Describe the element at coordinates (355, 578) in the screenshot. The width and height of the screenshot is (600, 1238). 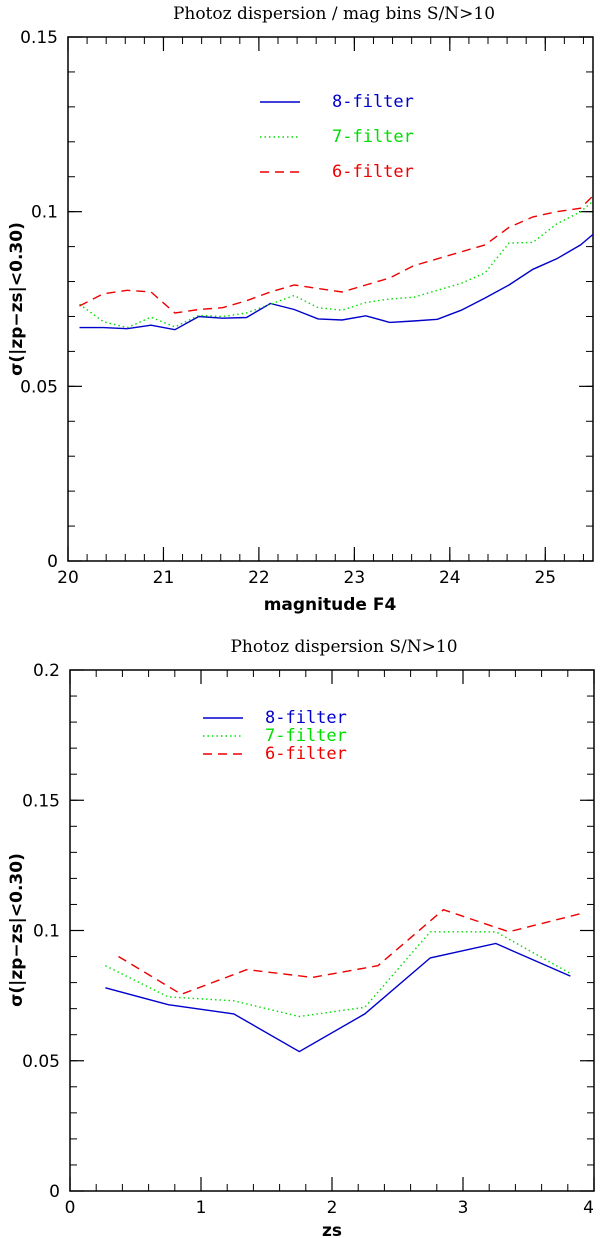
I see `x-tick-label: 23` at that location.